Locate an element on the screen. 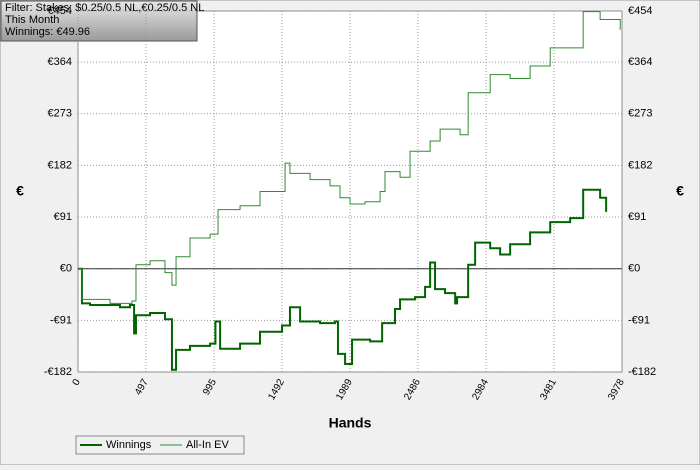  filter-text: This Month is located at coordinates (32, 20).